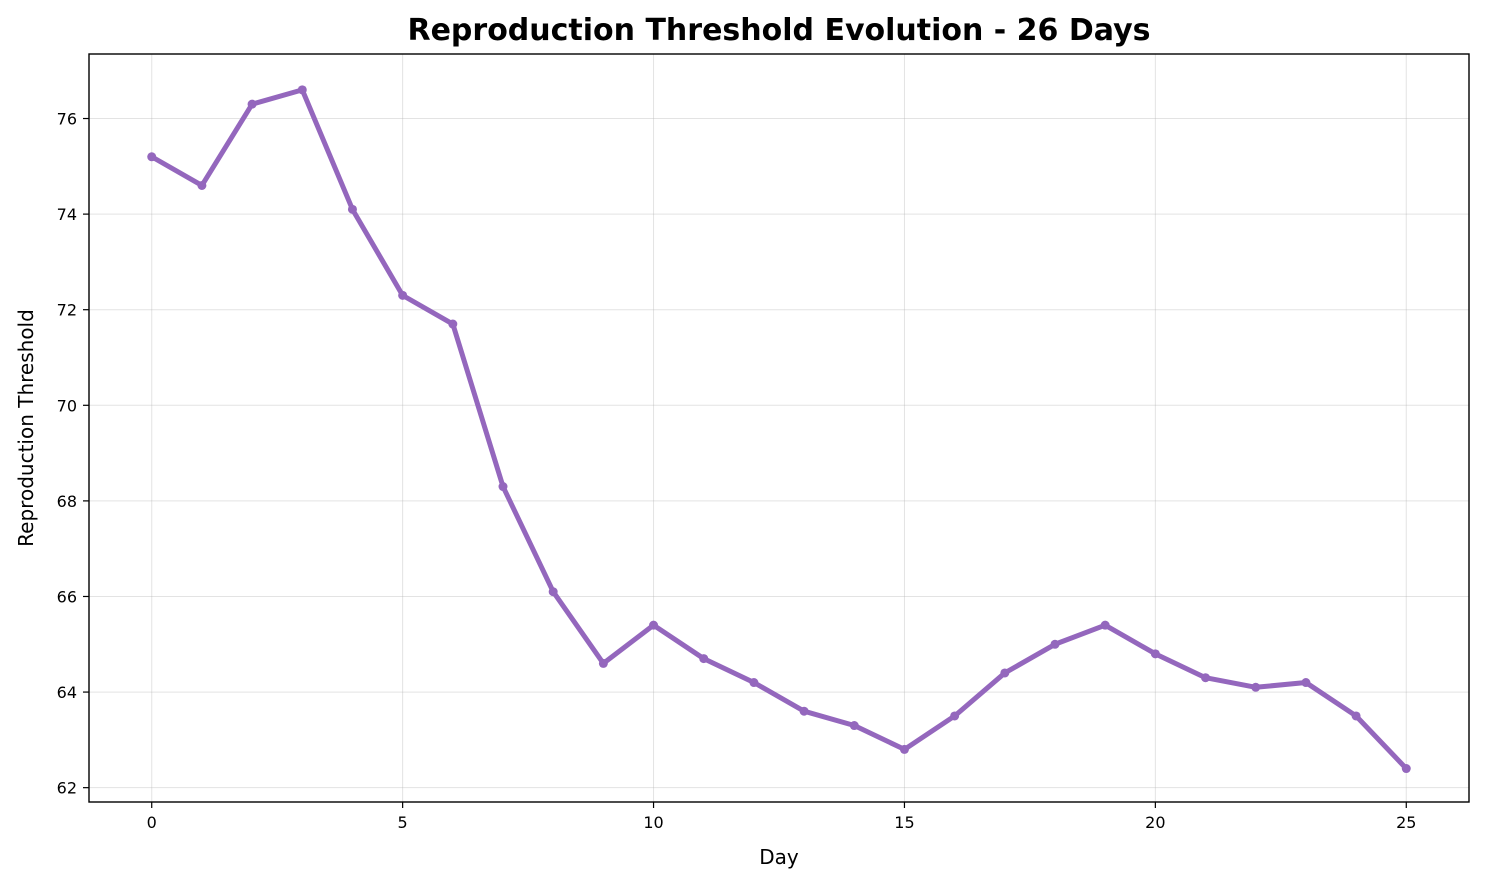 This screenshot has height=885, width=1485. I want to click on y-tick-label: 68, so click(67, 501).